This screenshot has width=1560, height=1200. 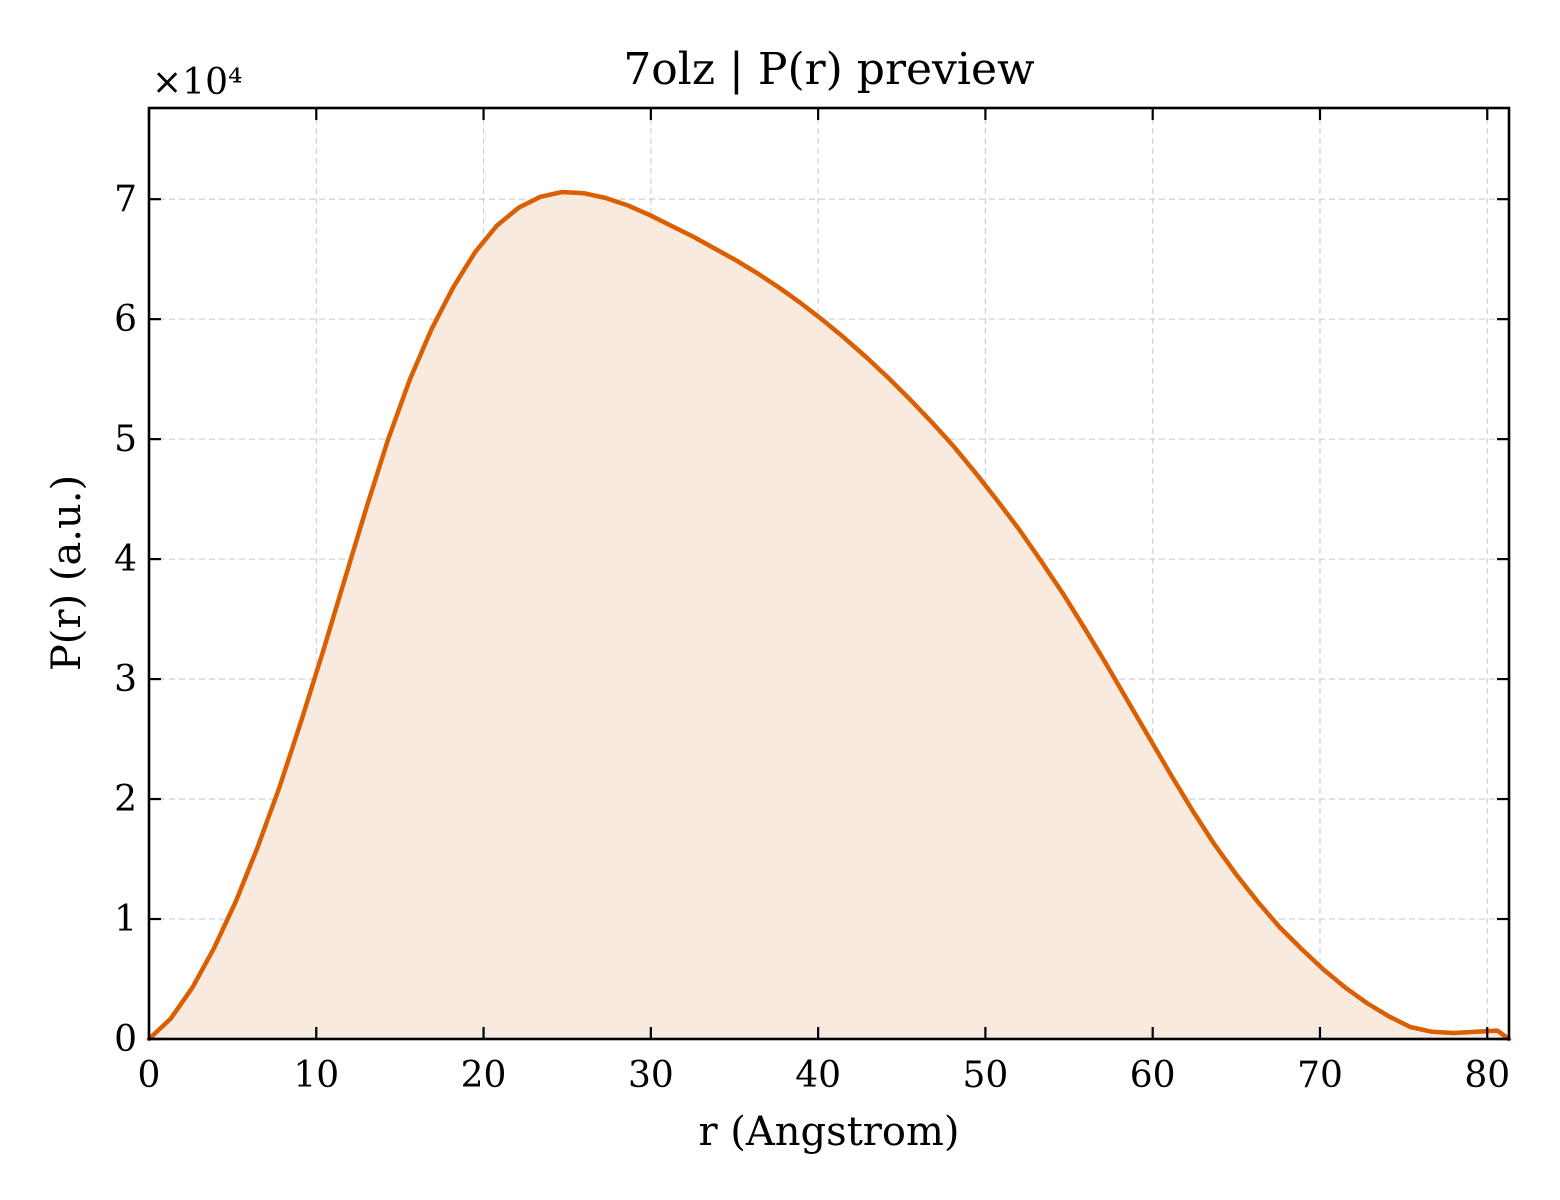 What do you see at coordinates (651, 1075) in the screenshot?
I see `x-tick-label: 30` at bounding box center [651, 1075].